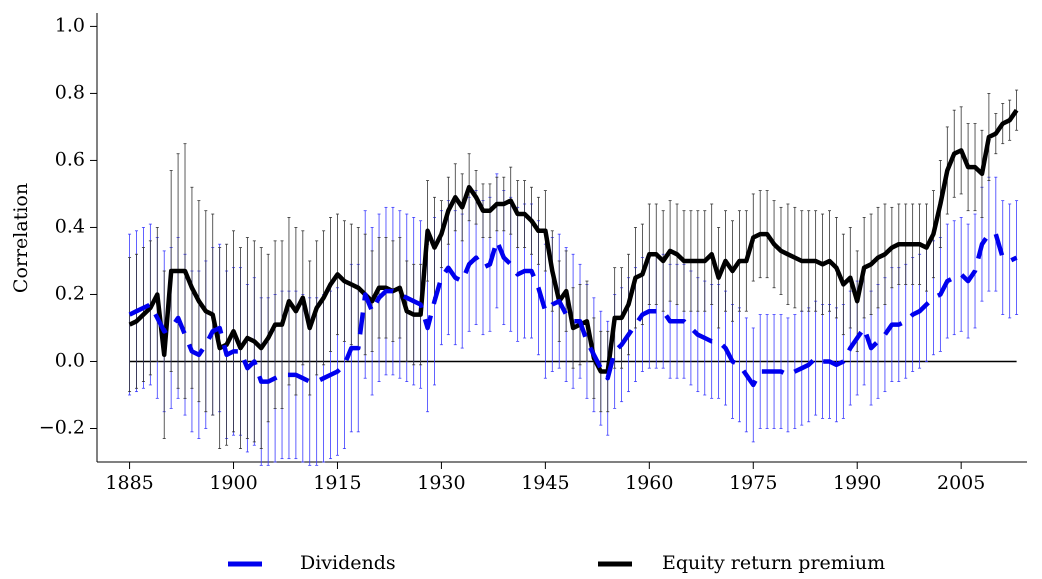 This screenshot has height=579, width=1042. What do you see at coordinates (233, 483) in the screenshot?
I see `x-tick-label: 1900` at bounding box center [233, 483].